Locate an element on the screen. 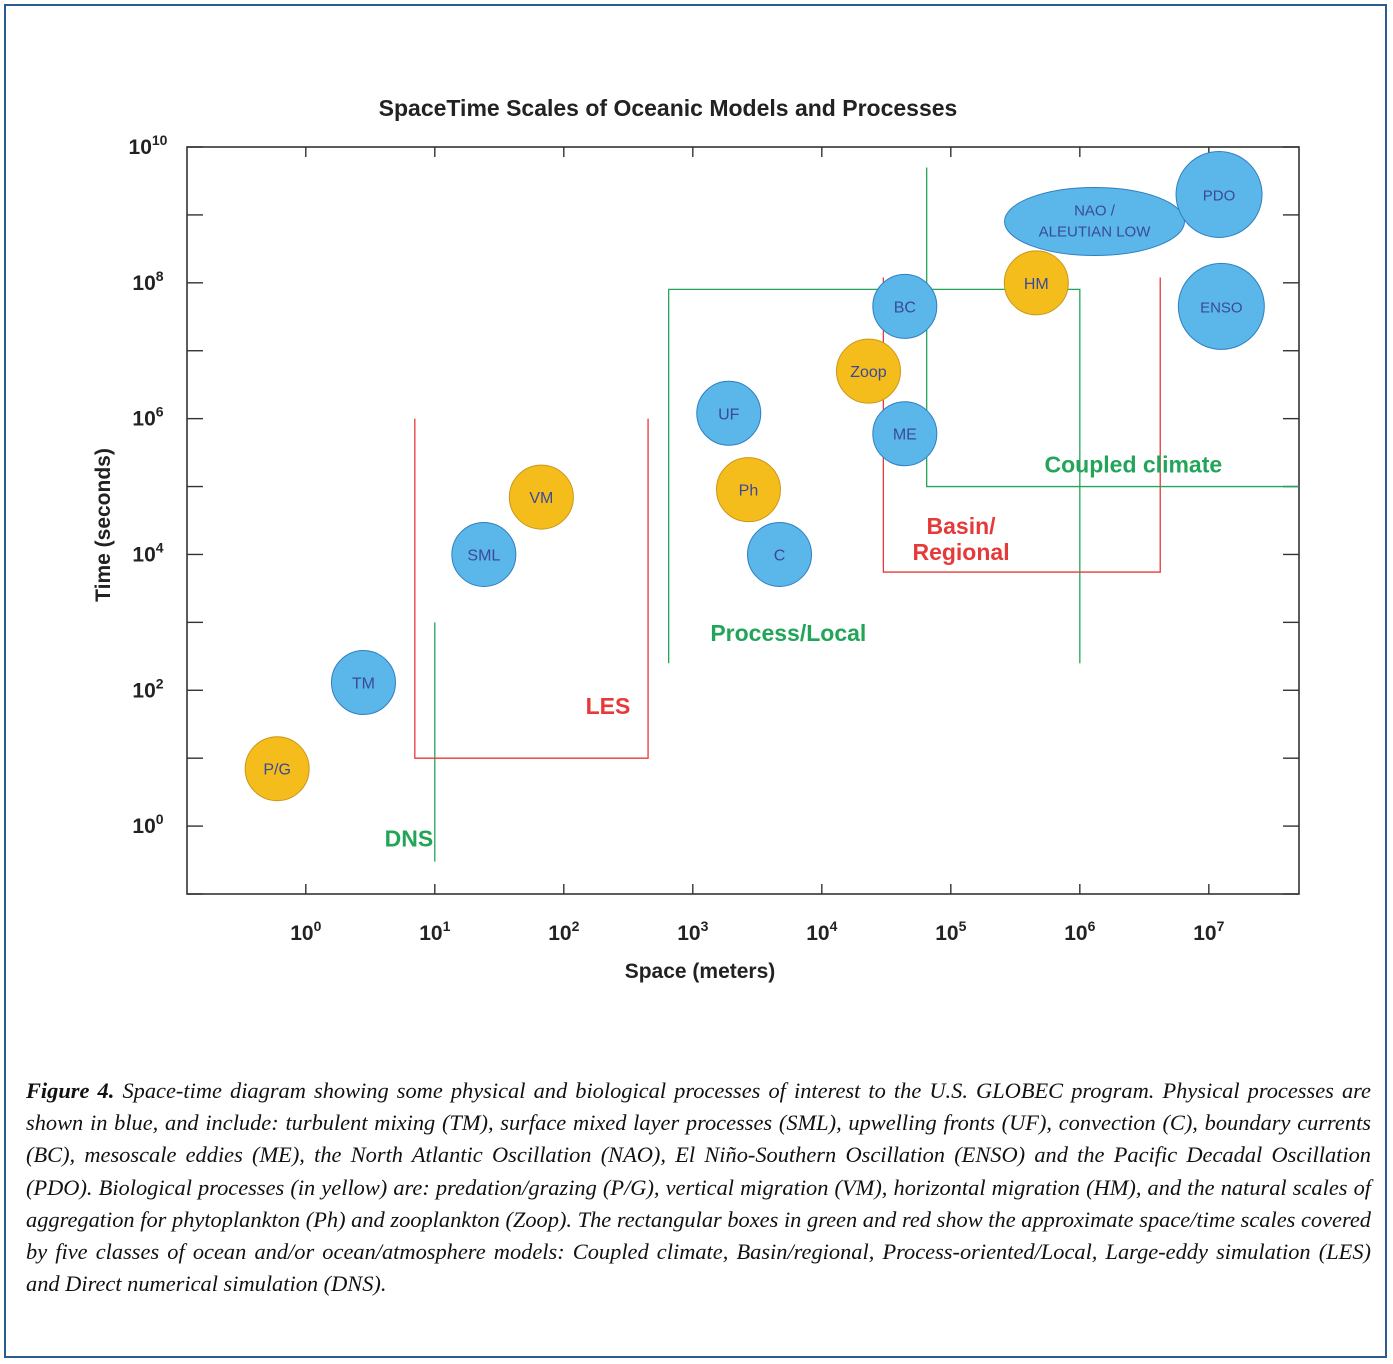  model-label-basin-line2: Regional is located at coordinates (960, 552).